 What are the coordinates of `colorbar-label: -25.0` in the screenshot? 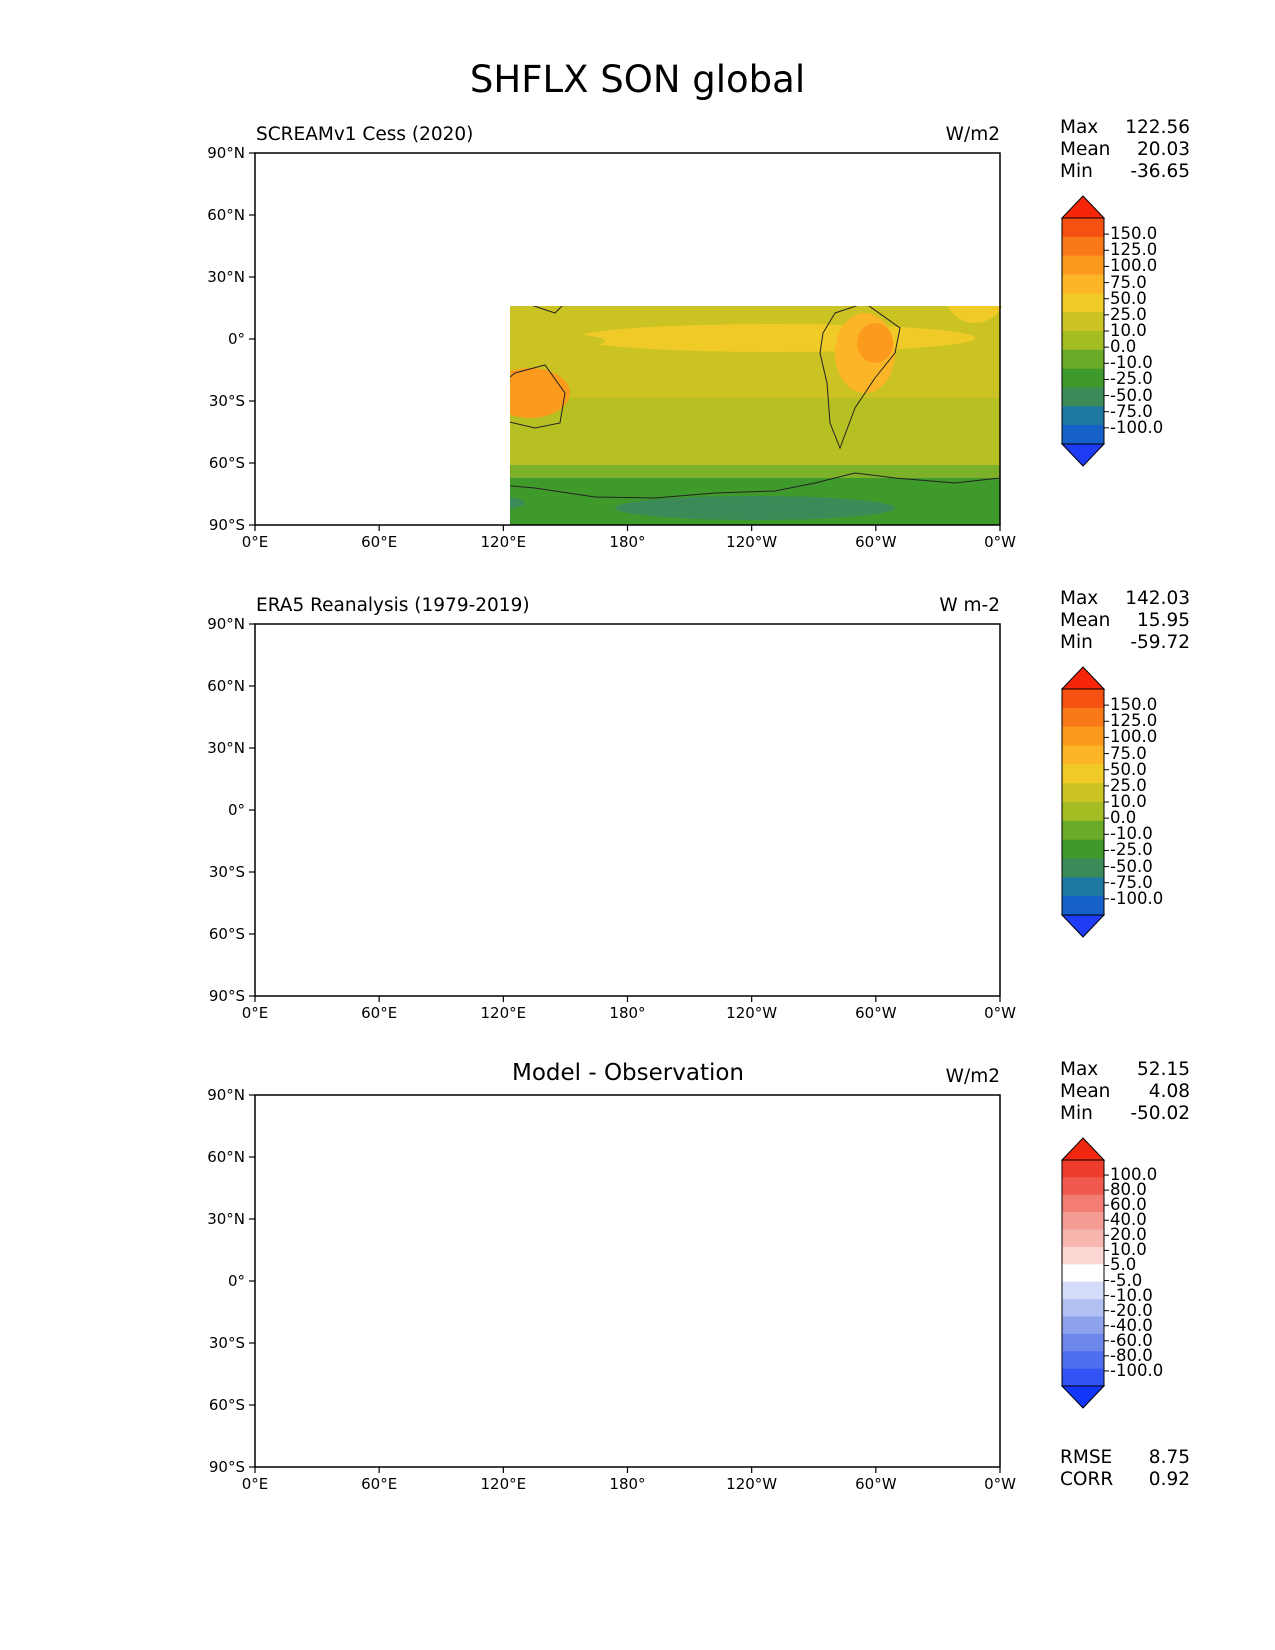 It's located at (1131, 850).